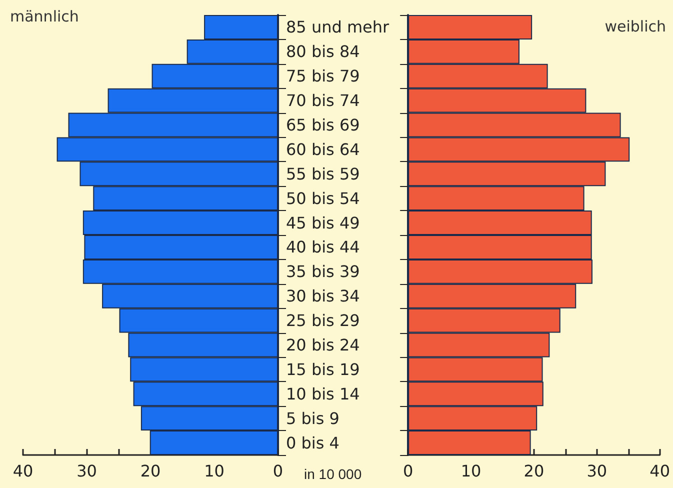  I want to click on chart-title: männlich, so click(44, 17).